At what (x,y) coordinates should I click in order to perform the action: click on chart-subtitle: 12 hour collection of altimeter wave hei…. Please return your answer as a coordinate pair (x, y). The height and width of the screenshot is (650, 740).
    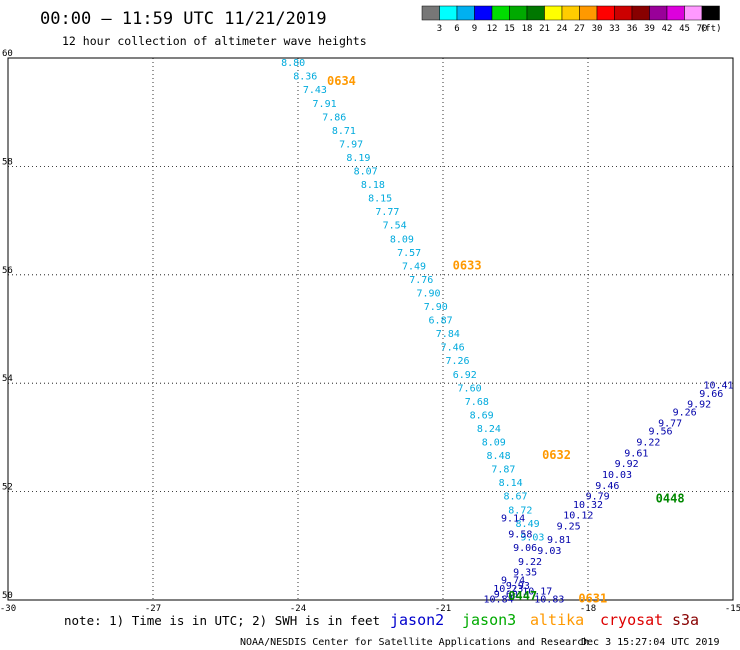
    Looking at the image, I should click on (214, 41).